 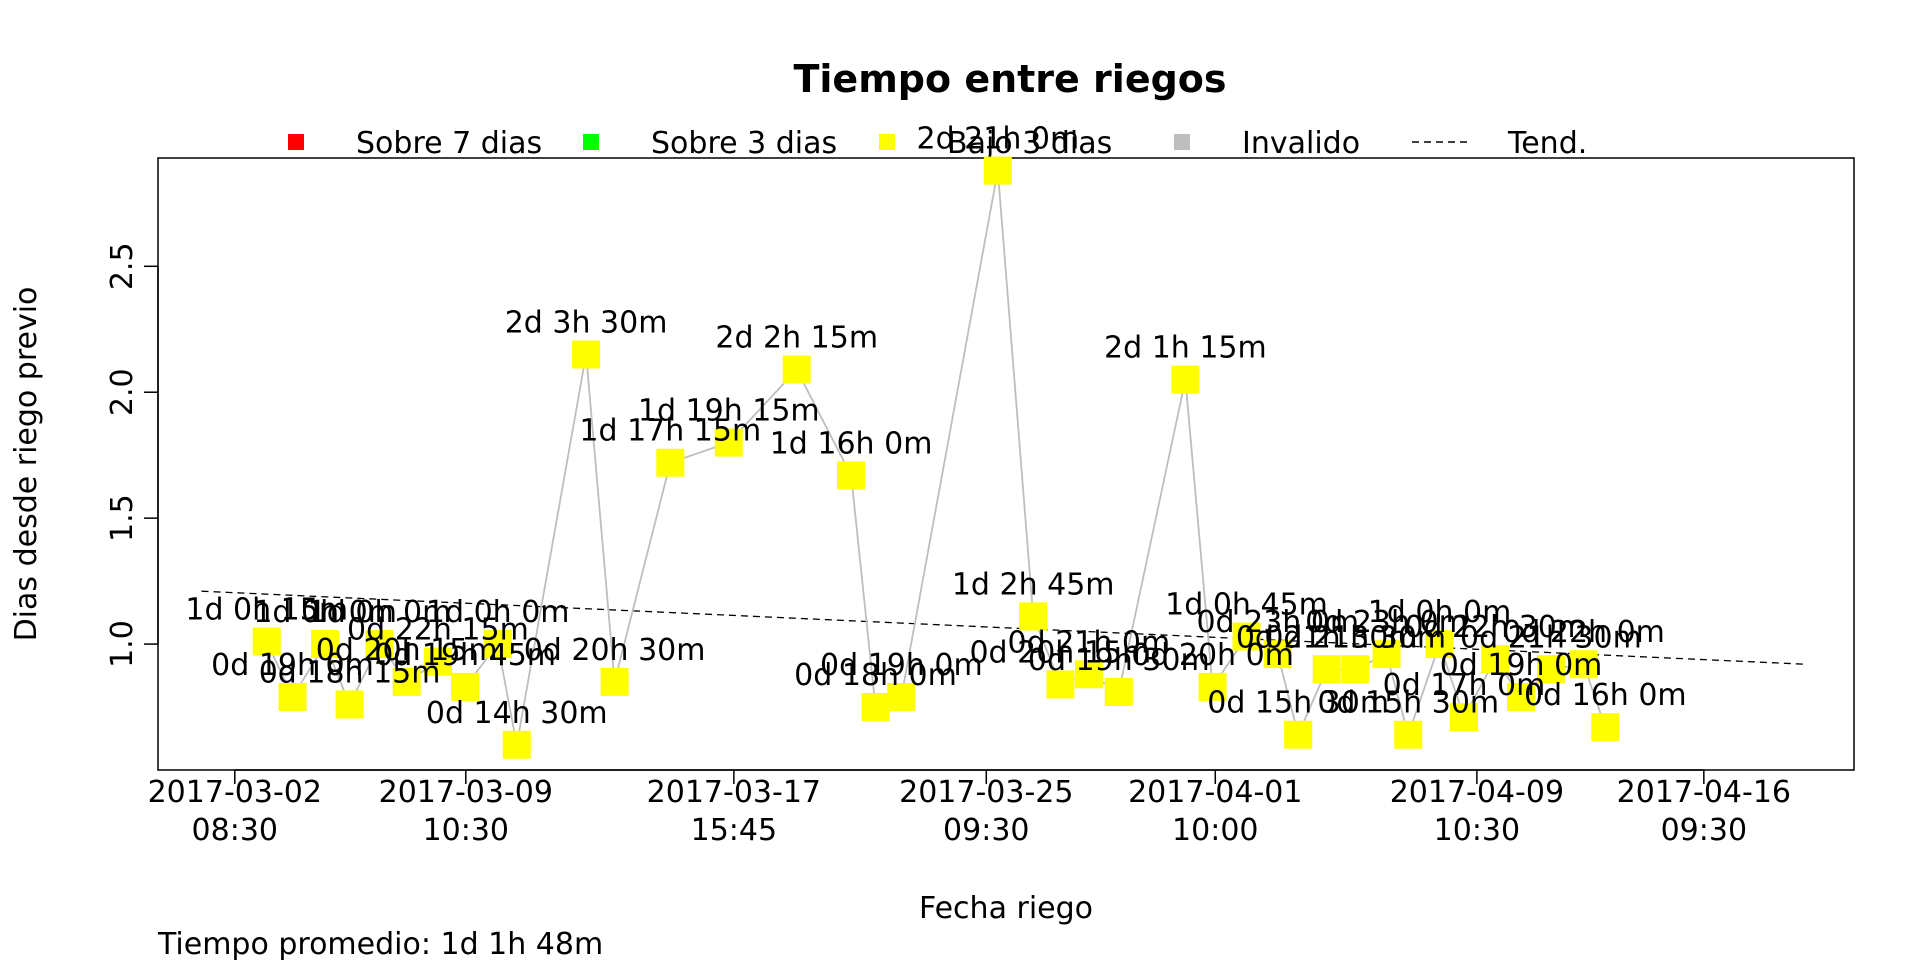 I want to click on x-tick-label-time: 08:30, so click(x=235, y=830).